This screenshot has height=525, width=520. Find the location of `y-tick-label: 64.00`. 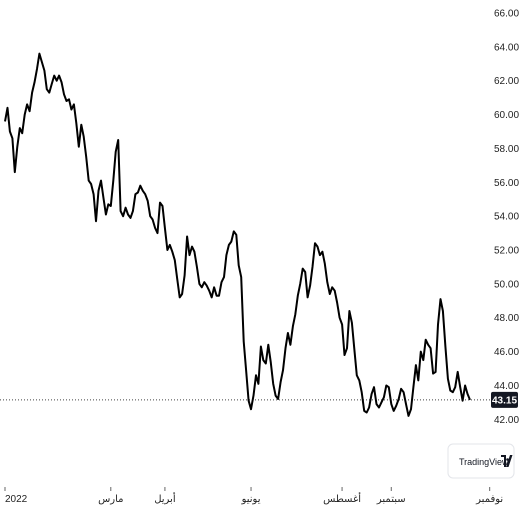

y-tick-label: 64.00 is located at coordinates (506, 47).